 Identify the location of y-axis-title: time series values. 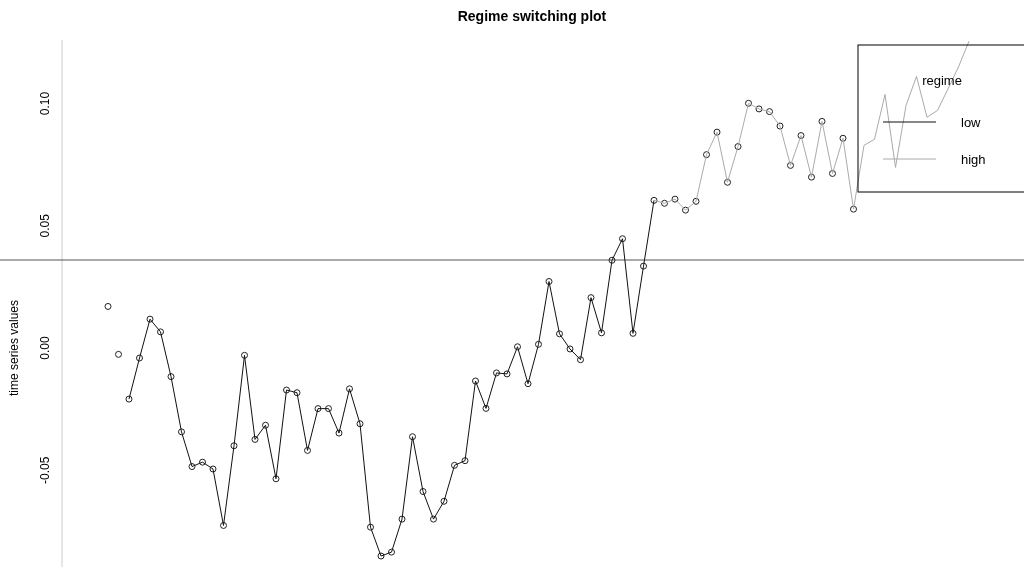
(14, 348).